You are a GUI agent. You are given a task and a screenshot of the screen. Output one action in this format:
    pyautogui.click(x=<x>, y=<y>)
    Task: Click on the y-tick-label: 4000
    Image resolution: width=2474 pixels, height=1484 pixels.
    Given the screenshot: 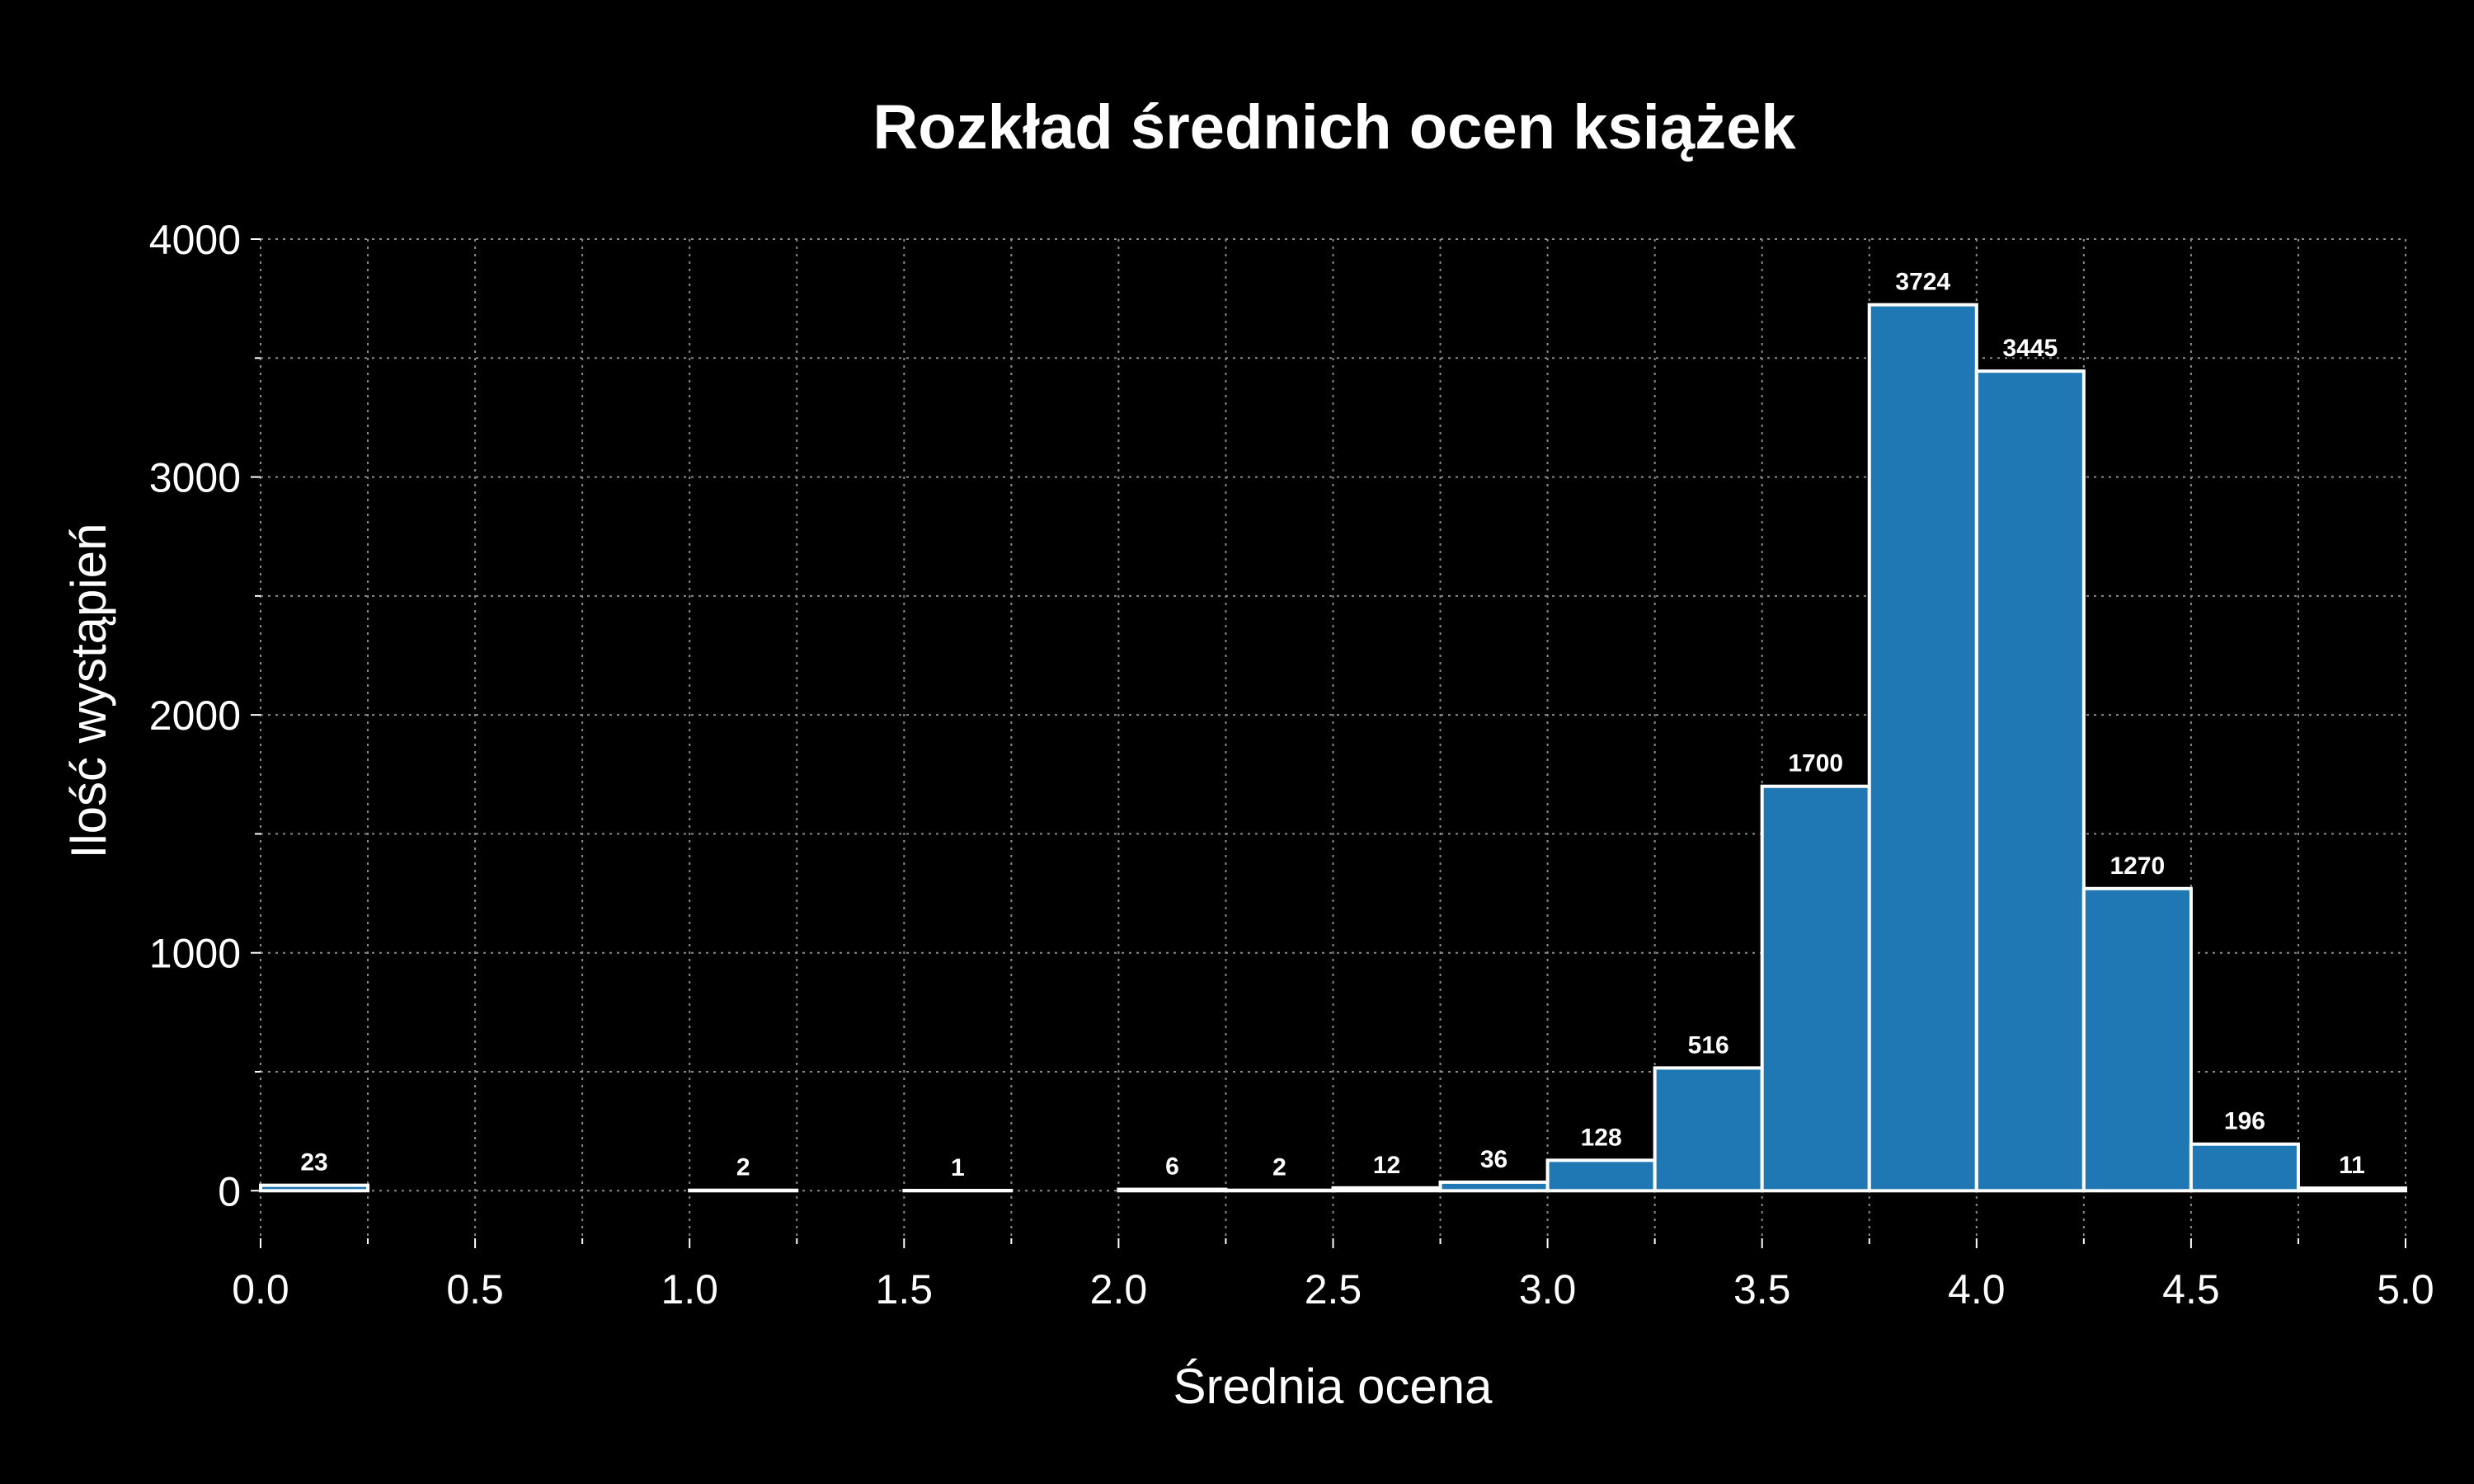 What is the action you would take?
    pyautogui.click(x=195, y=240)
    